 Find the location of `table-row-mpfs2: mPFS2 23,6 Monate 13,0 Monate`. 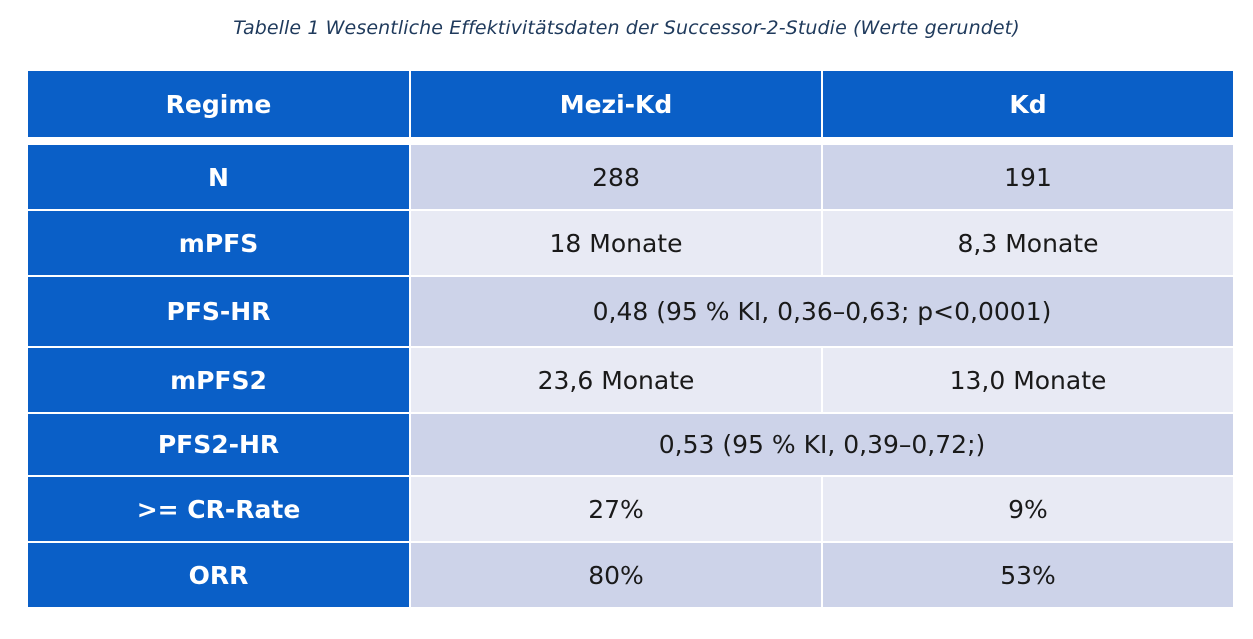

table-row-mpfs2: mPFS2 23,6 Monate 13,0 Monate is located at coordinates (630, 380).